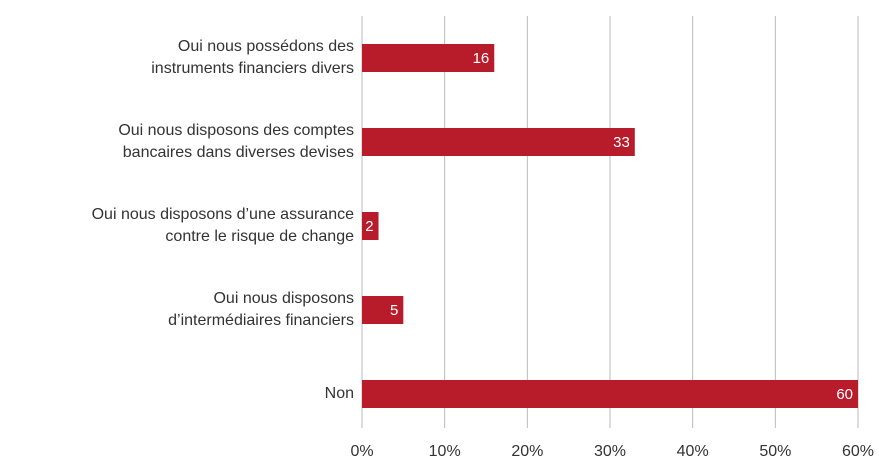  What do you see at coordinates (527, 451) in the screenshot?
I see `x-tick-label: 20%` at bounding box center [527, 451].